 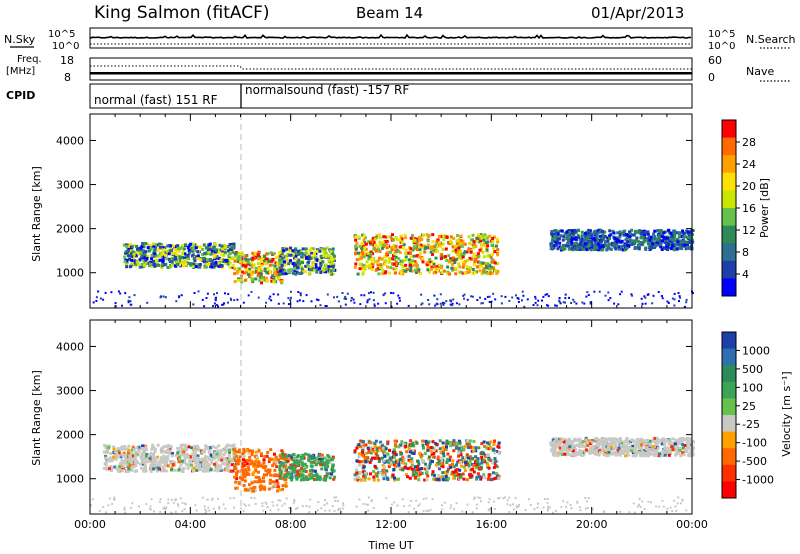 I want to click on noise-tick-top-right: 10^5, so click(x=721, y=34).